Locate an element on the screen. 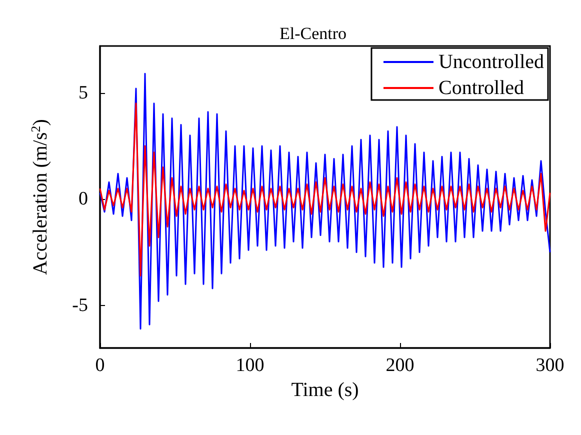 The height and width of the screenshot is (435, 581). x-axis-title: Time (s) is located at coordinates (325, 389).